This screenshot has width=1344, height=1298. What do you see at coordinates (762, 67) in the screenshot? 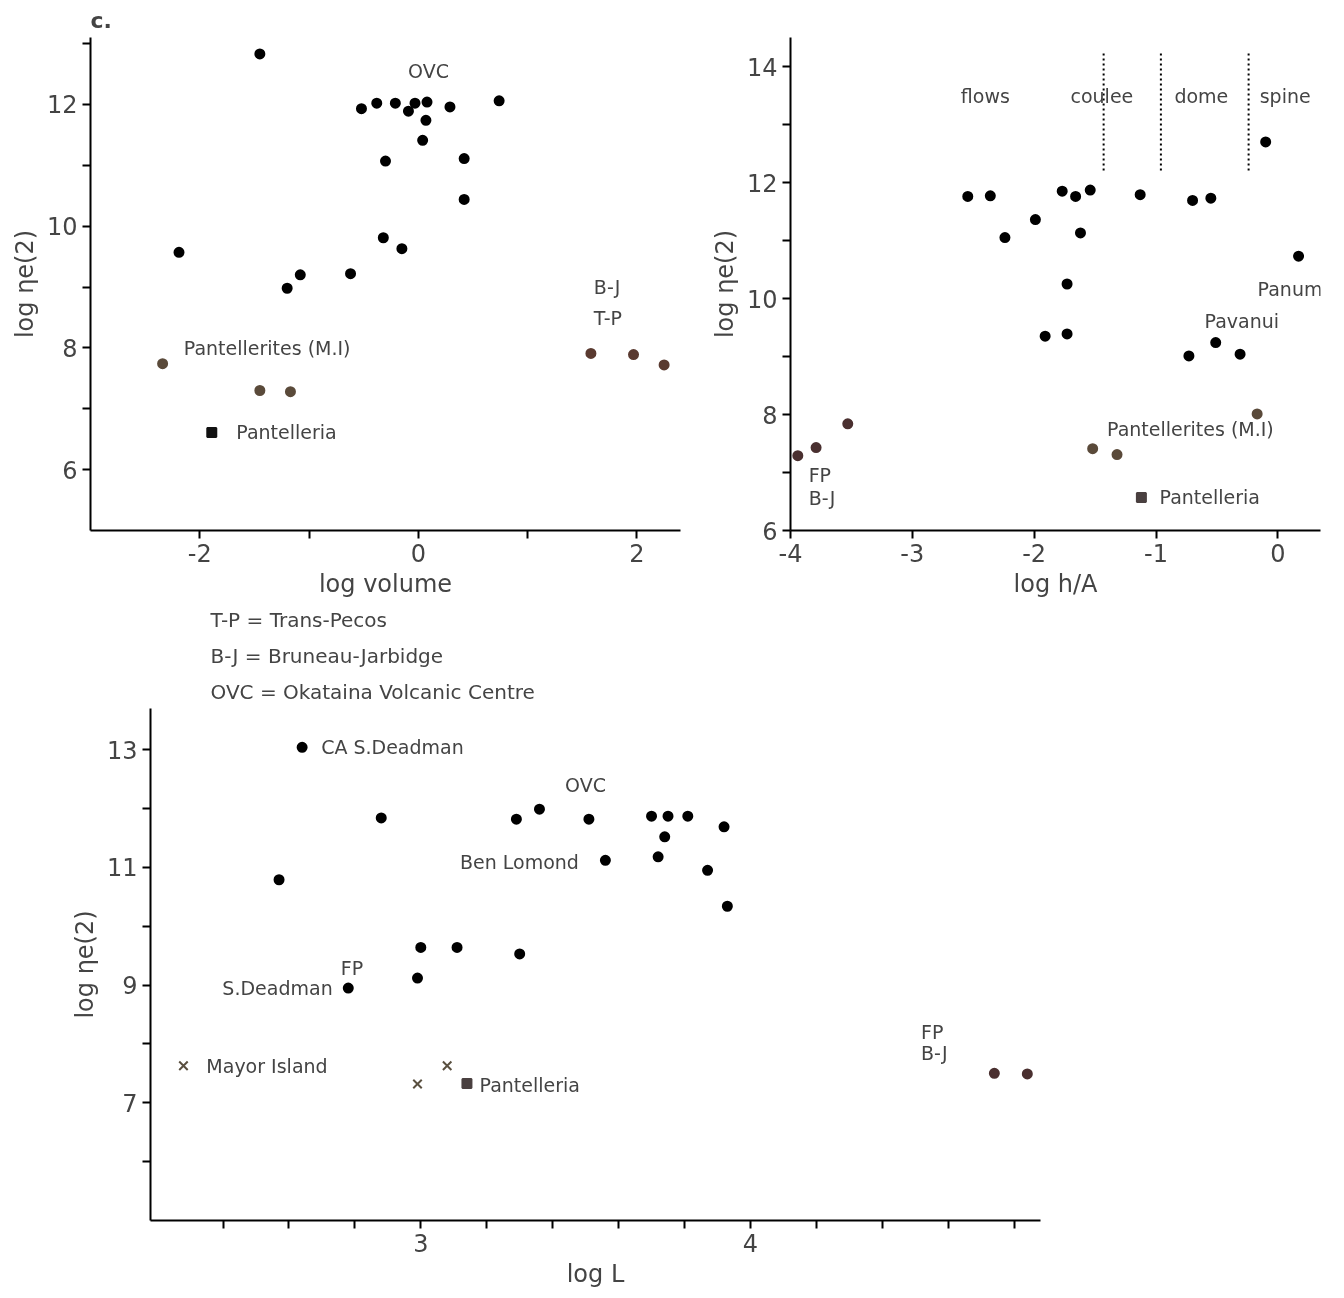
I see `y-tick-label: 14` at bounding box center [762, 67].